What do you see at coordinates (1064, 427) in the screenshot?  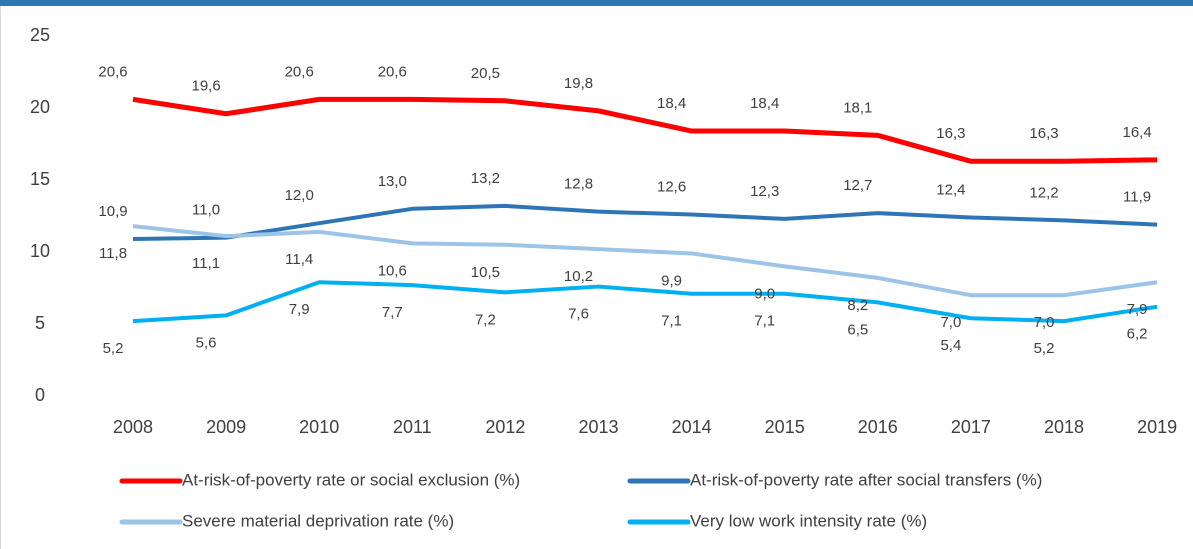 I see `x-tick-label: 2018` at bounding box center [1064, 427].